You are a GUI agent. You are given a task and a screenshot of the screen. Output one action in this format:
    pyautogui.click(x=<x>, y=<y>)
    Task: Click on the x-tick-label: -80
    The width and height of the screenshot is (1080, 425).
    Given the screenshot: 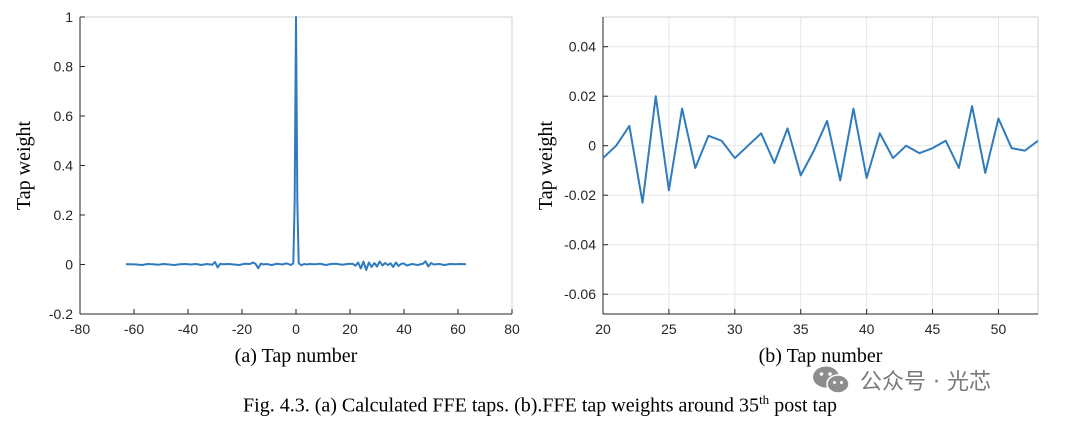 What is the action you would take?
    pyautogui.click(x=80, y=329)
    